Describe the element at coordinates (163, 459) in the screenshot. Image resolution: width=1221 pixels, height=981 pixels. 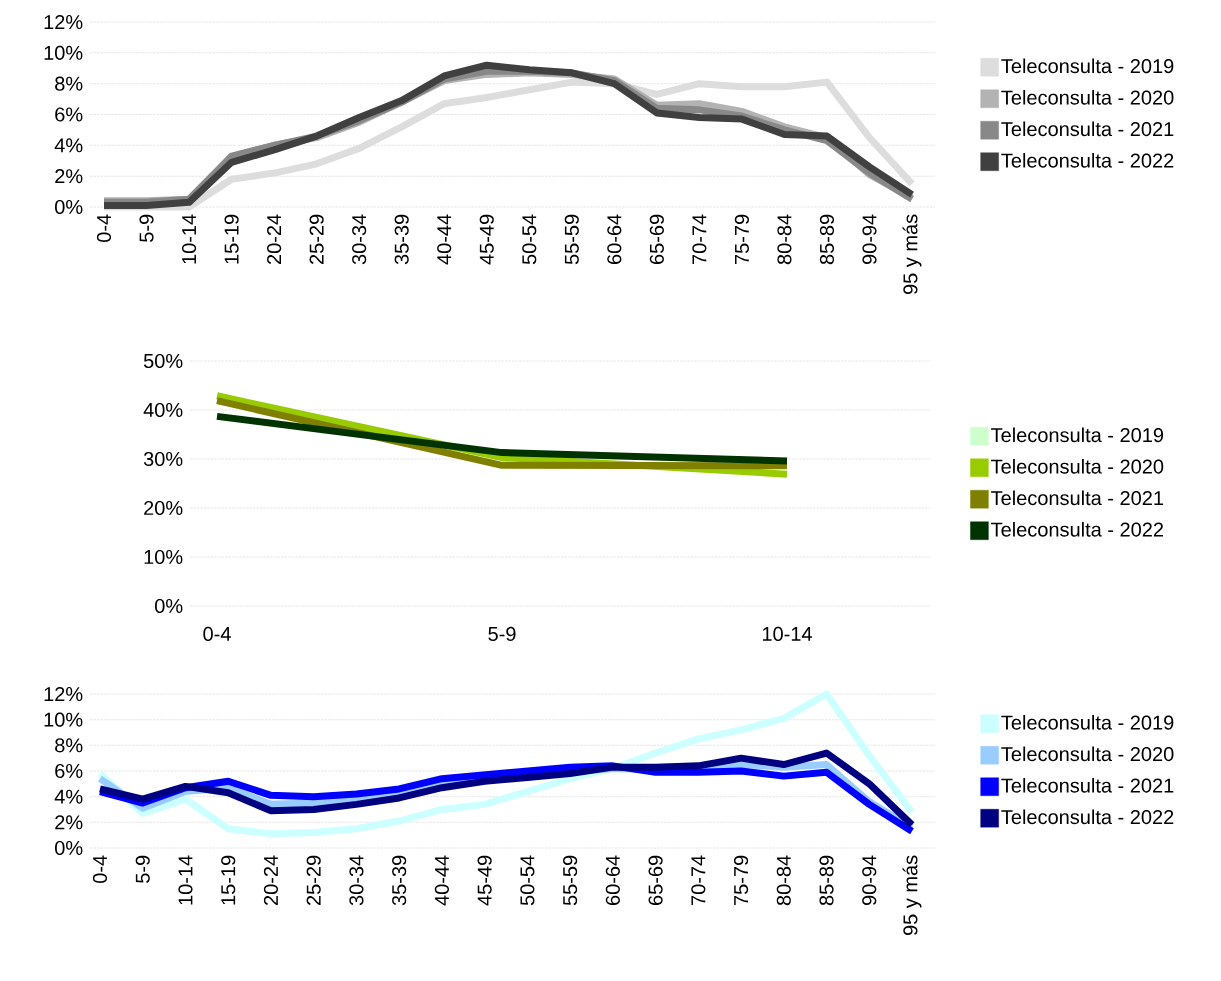
I see `y-tick-label: 30%` at that location.